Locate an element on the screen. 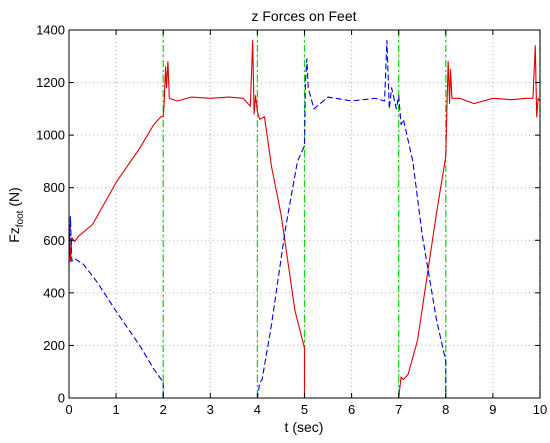  x-tick-label: 1 is located at coordinates (115, 409).